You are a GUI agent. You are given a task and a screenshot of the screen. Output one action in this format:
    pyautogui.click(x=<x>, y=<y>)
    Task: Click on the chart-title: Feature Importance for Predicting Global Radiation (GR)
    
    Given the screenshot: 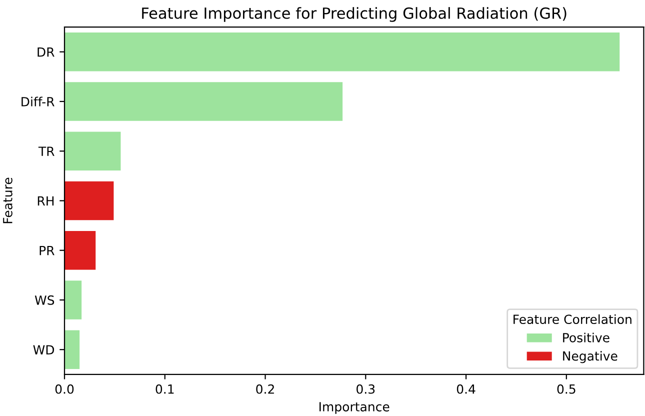 What is the action you would take?
    pyautogui.click(x=354, y=14)
    